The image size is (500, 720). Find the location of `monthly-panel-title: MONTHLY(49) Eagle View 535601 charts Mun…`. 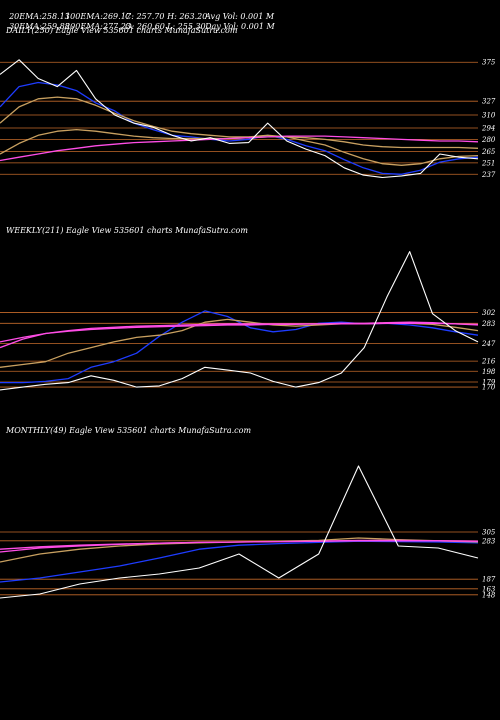

monthly-panel-title: MONTHLY(49) Eagle View 535601 charts Mun… is located at coordinates (129, 430).